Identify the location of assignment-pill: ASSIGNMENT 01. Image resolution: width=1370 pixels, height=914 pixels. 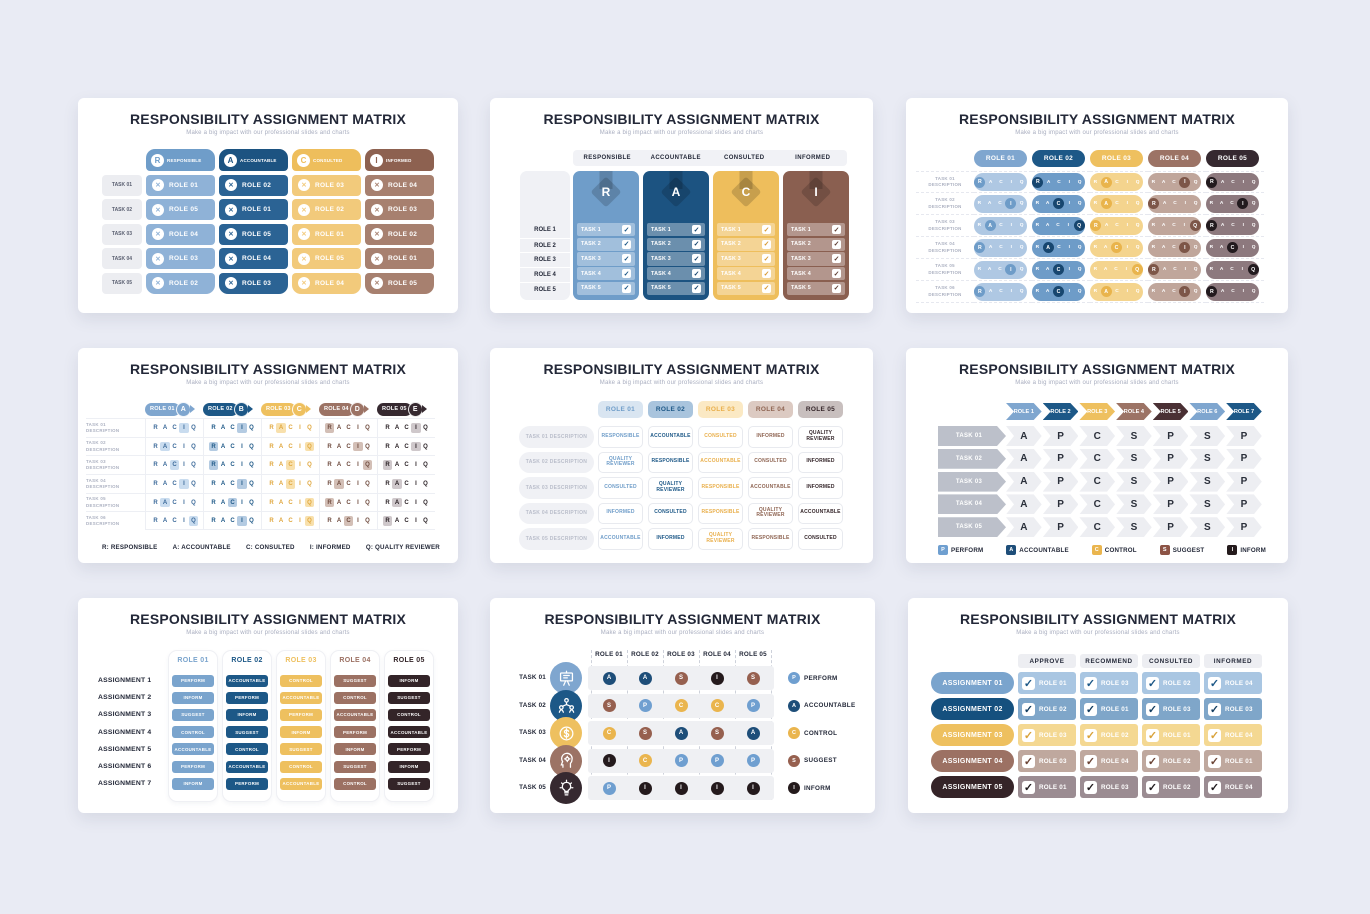
(972, 683).